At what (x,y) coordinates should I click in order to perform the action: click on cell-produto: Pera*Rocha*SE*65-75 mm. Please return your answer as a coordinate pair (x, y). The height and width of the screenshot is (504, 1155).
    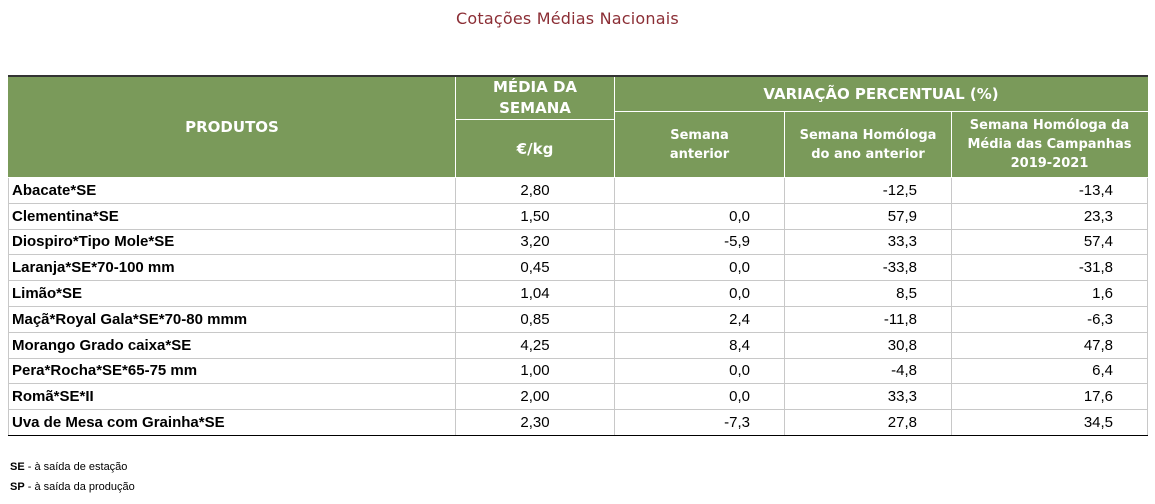
    Looking at the image, I should click on (232, 371).